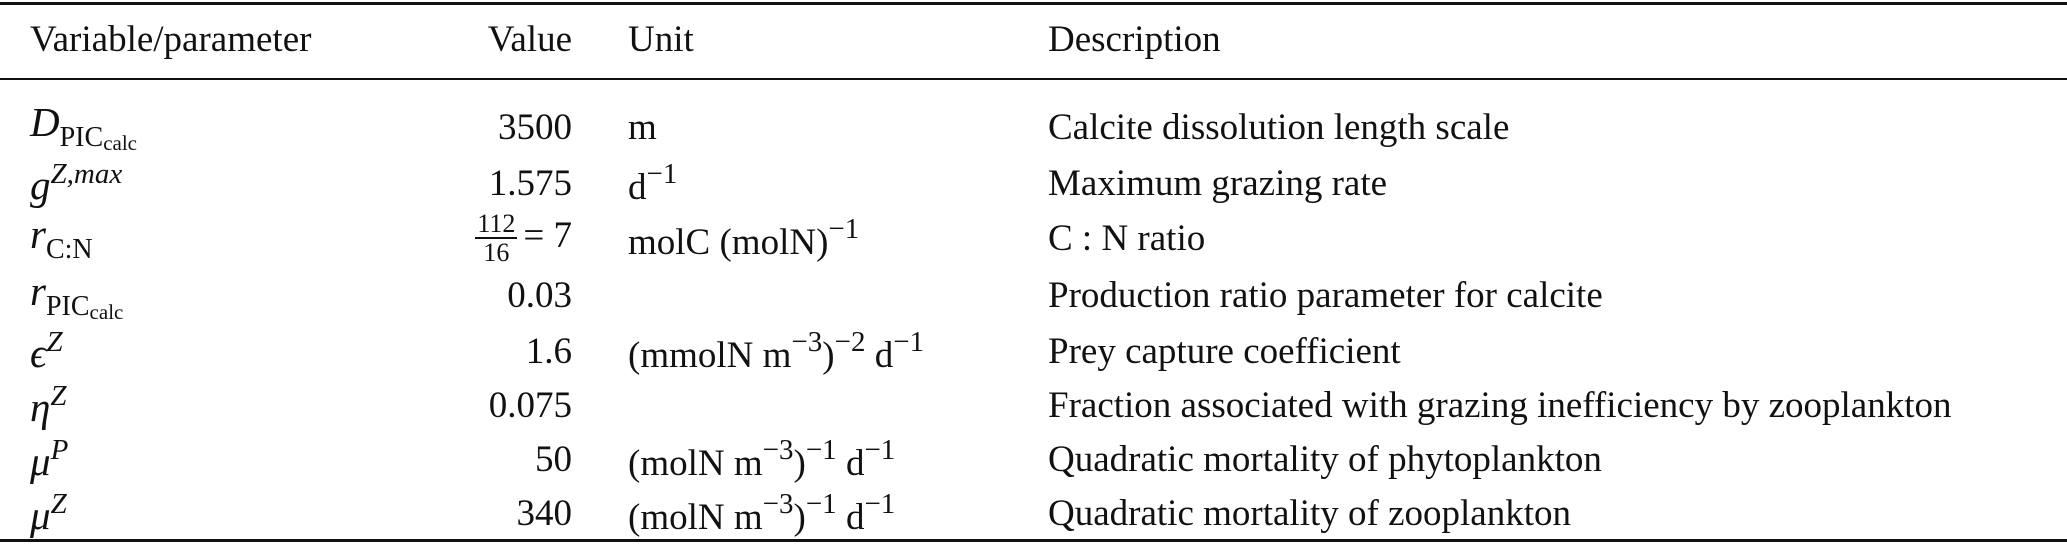 This screenshot has width=2067, height=544. I want to click on unit-cell: m, so click(642, 127).